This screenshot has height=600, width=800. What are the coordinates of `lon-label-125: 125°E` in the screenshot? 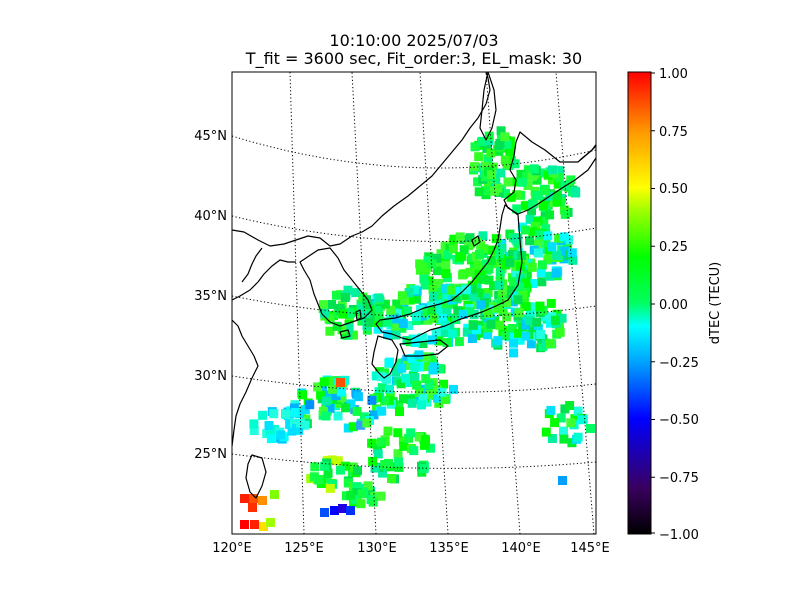 It's located at (304, 548).